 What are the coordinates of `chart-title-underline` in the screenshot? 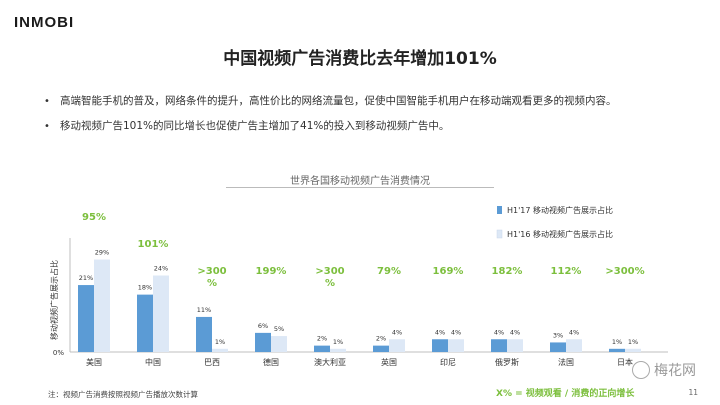 It's located at (360, 187).